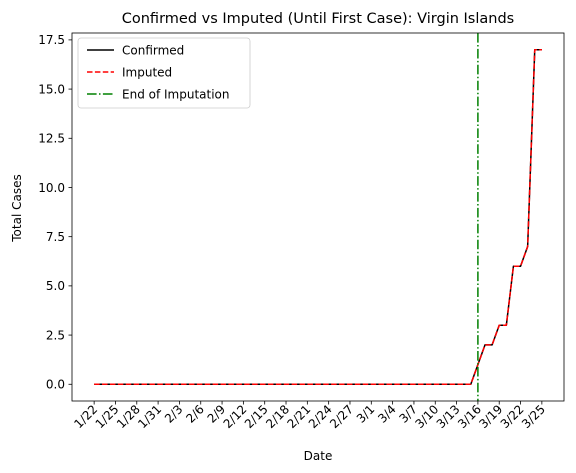 The height and width of the screenshot is (473, 576). Describe the element at coordinates (51, 89) in the screenshot. I see `y-tick-label: 15.0` at that location.